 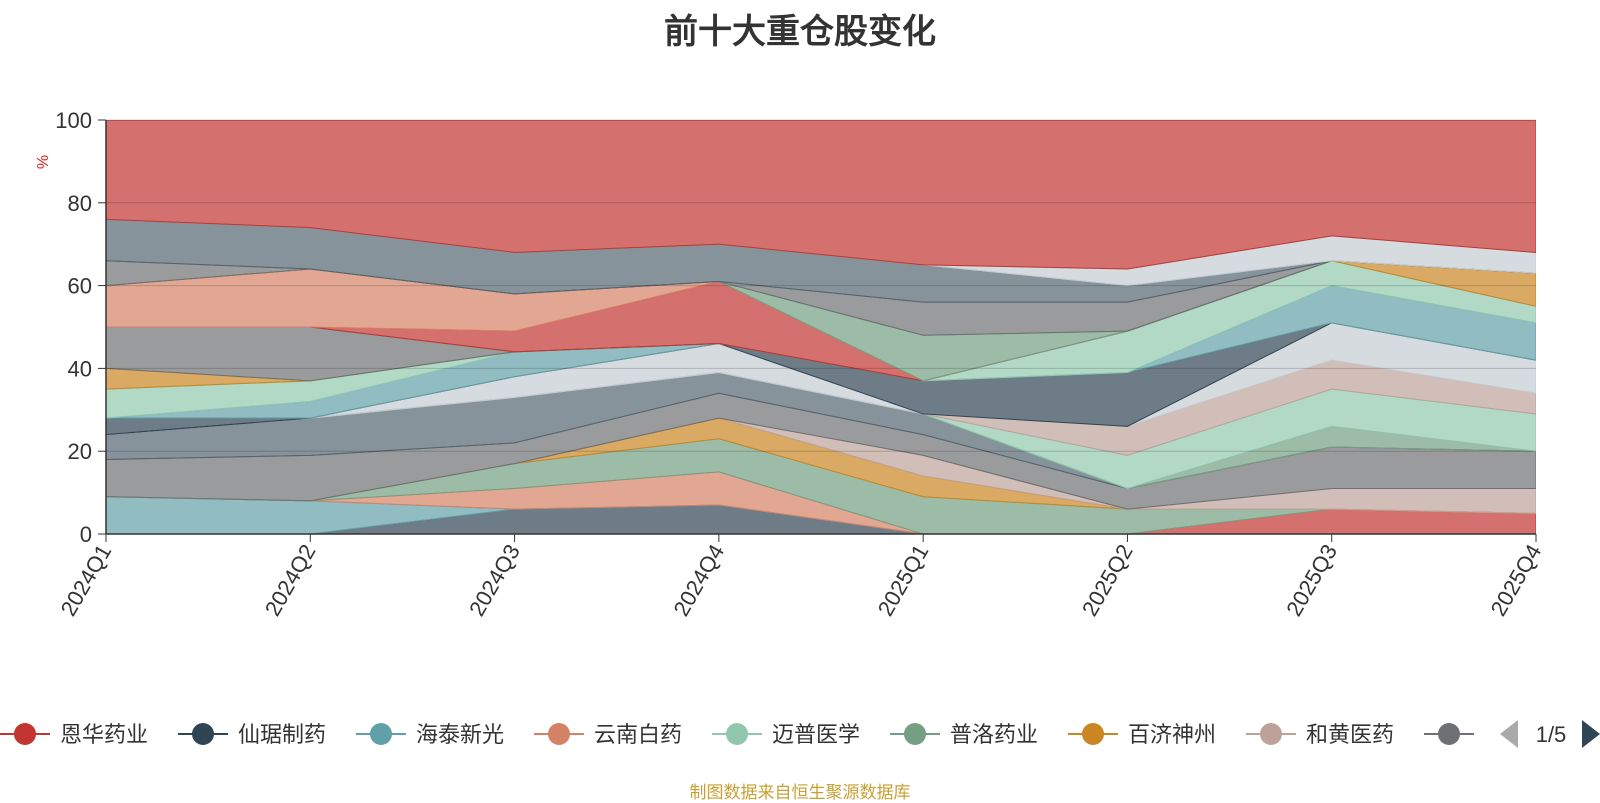 I want to click on y-axis-unit-label: %, so click(x=43, y=162).